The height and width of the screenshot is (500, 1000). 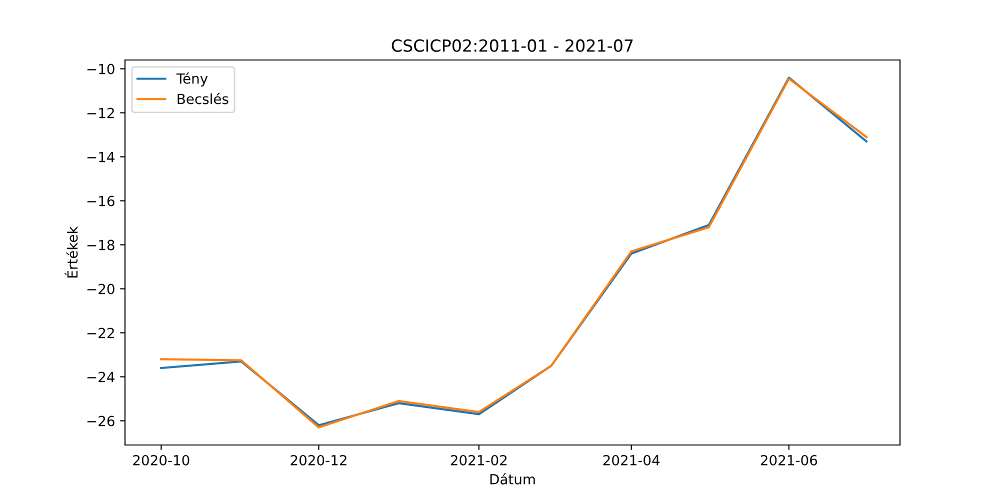 I want to click on y-axis-title: Értékek, so click(x=71, y=252).